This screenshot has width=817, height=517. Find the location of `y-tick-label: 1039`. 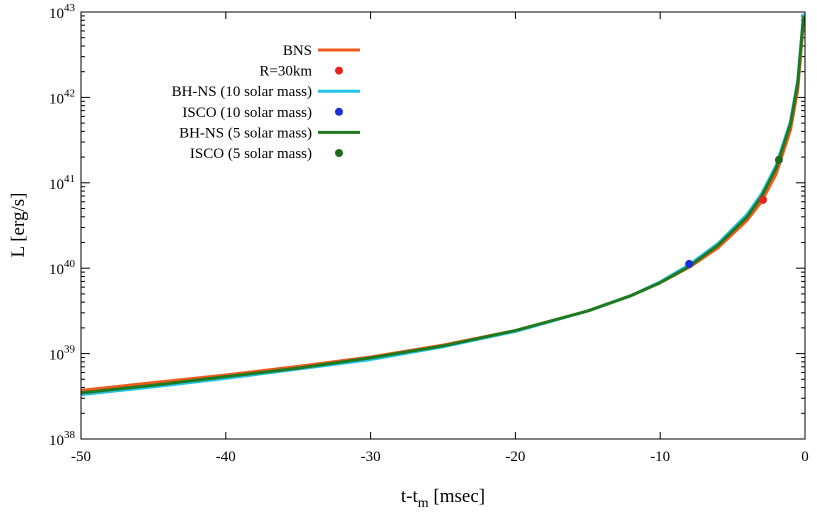

y-tick-label: 1039 is located at coordinates (62, 354).